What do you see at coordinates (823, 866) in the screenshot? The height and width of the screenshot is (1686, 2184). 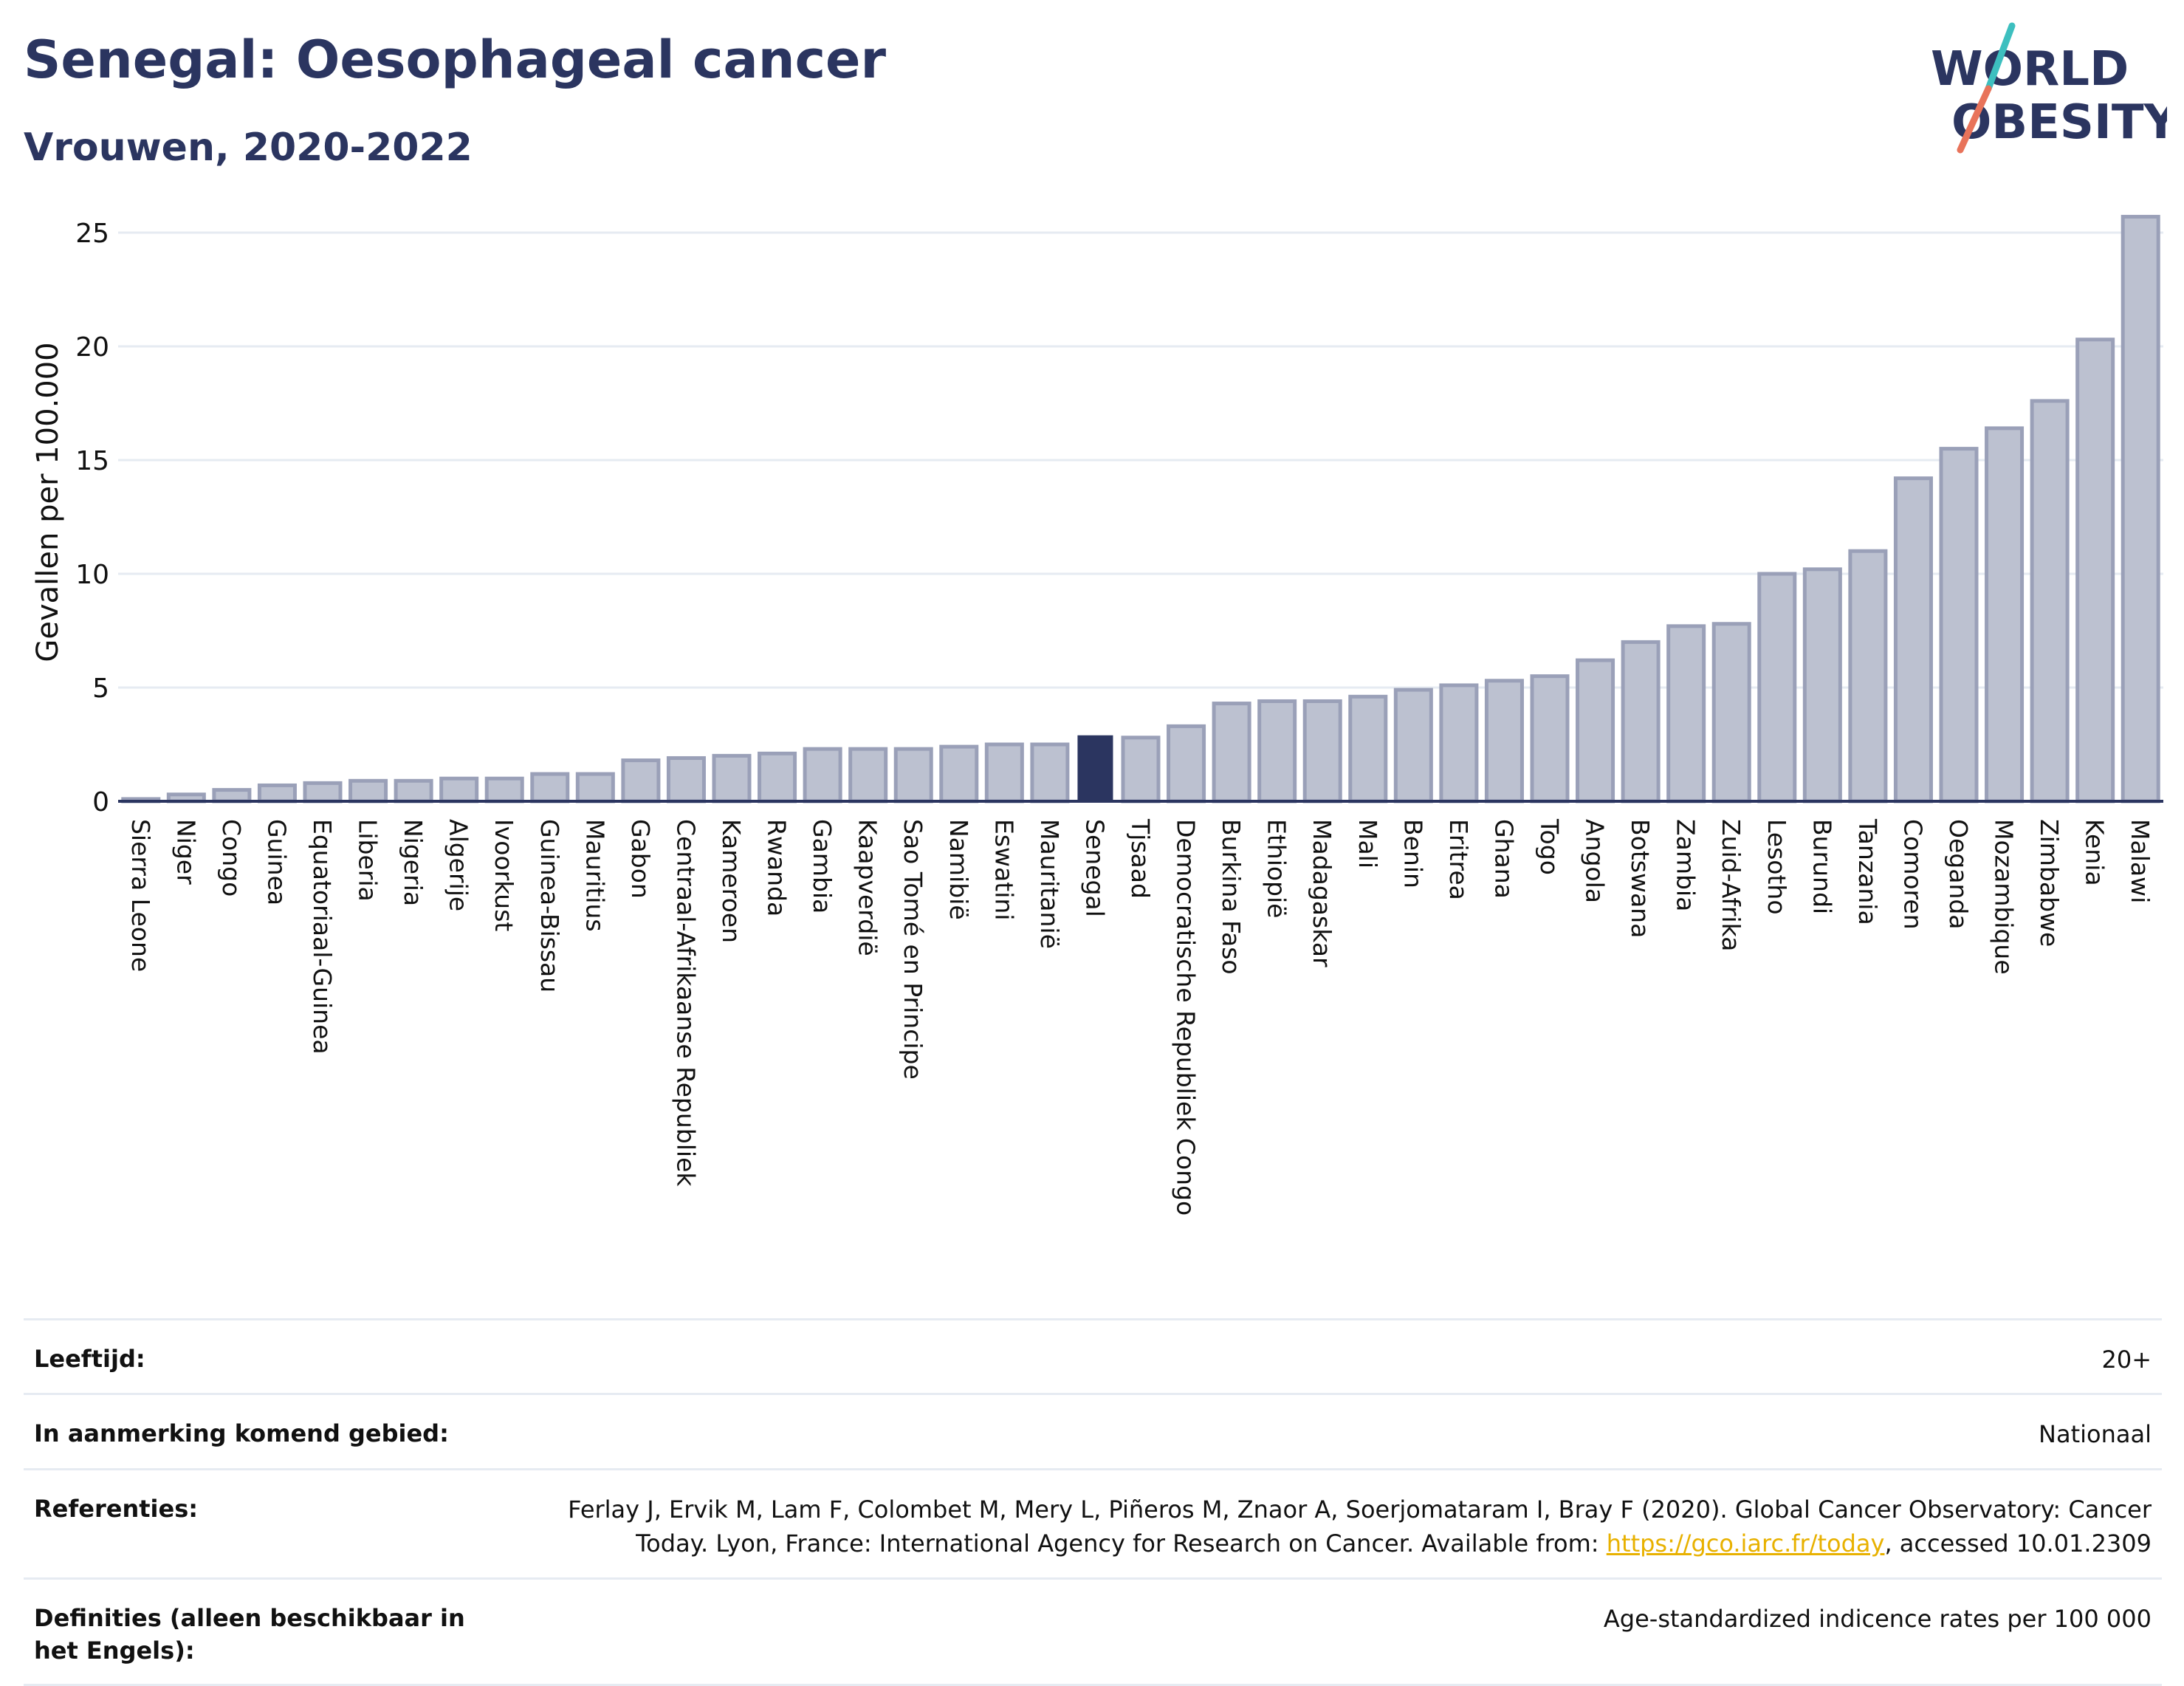 I see `x-tick-label: Gambia` at bounding box center [823, 866].